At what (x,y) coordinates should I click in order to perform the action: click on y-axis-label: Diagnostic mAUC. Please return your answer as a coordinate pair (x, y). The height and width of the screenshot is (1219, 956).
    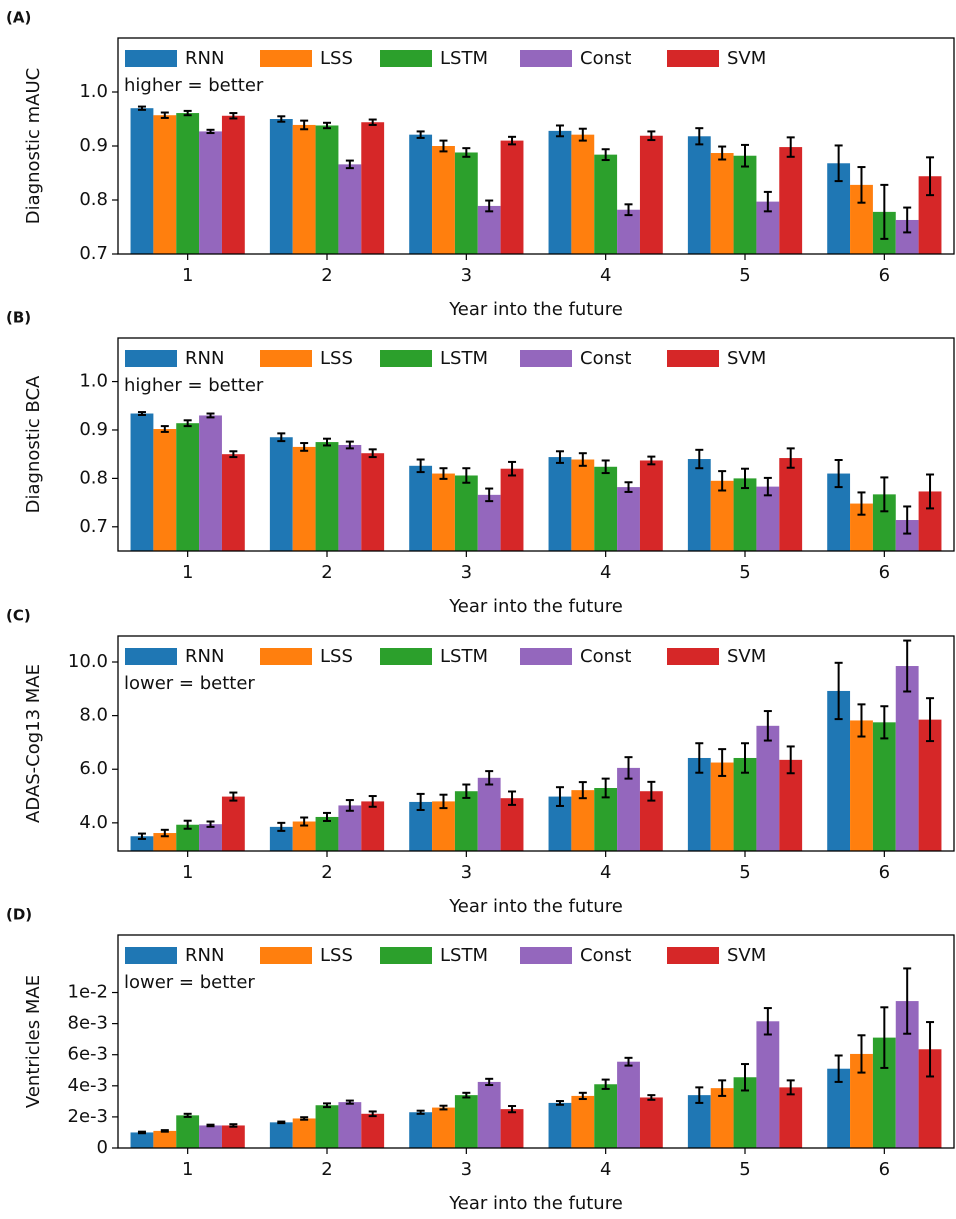
    Looking at the image, I should click on (33, 146).